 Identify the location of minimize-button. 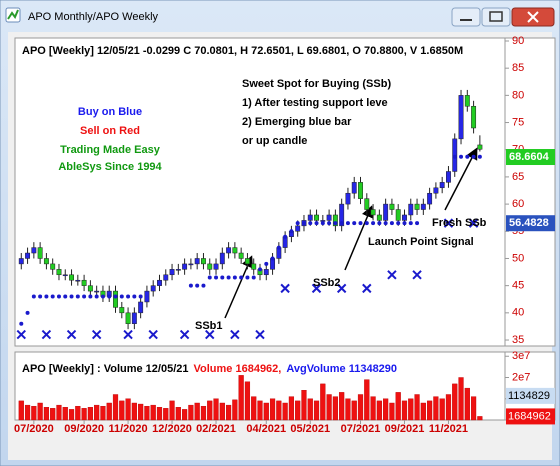
(466, 17).